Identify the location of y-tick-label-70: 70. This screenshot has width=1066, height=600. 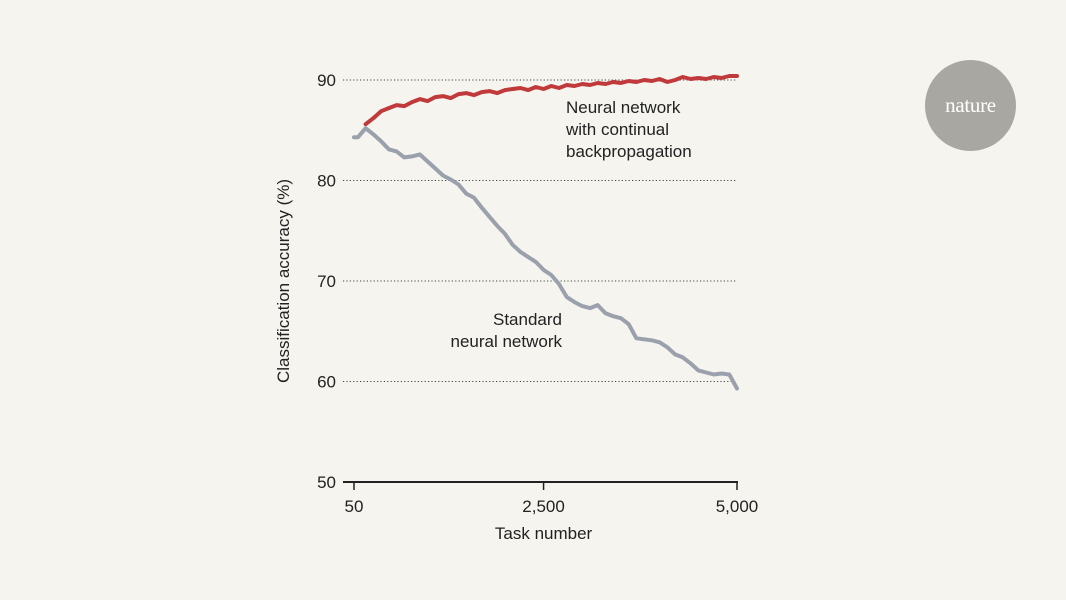
(326, 281).